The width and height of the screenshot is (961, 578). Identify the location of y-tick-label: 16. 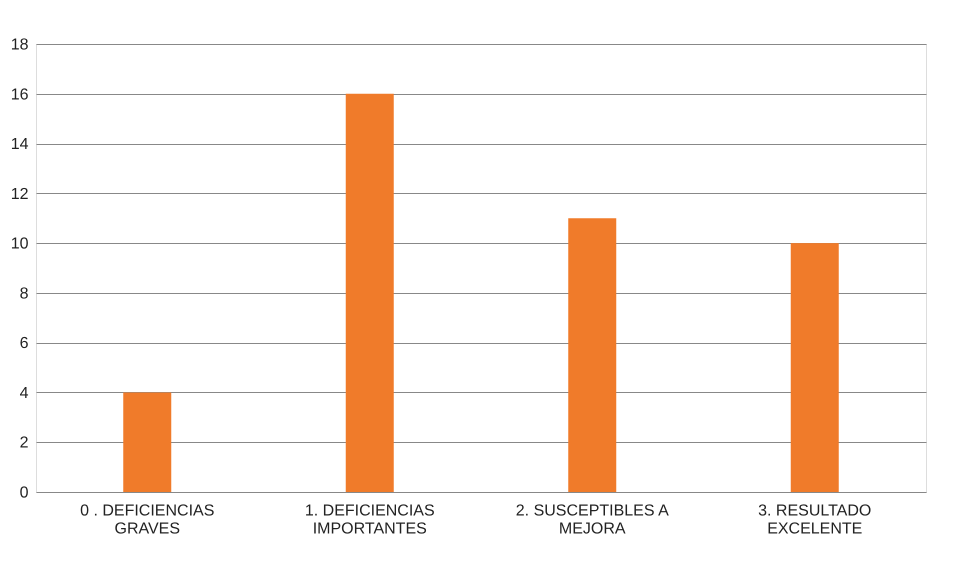
(19, 95).